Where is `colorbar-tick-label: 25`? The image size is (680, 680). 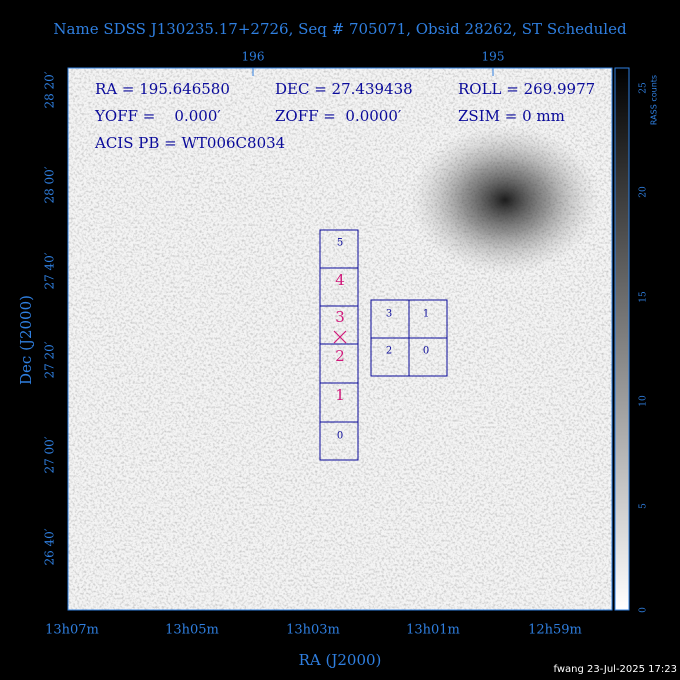
colorbar-tick-label: 25 is located at coordinates (644, 88).